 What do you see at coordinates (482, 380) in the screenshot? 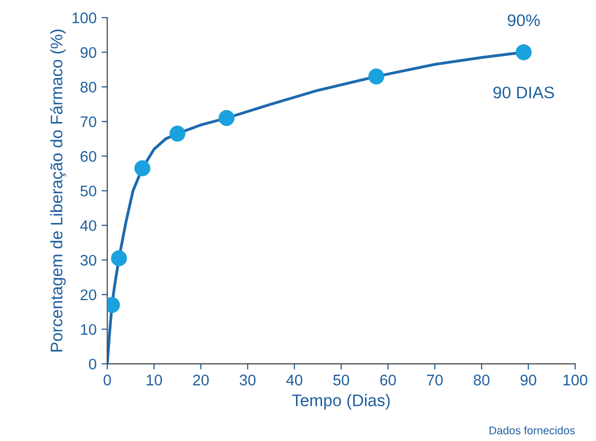
I see `x-tick-label: 80` at bounding box center [482, 380].